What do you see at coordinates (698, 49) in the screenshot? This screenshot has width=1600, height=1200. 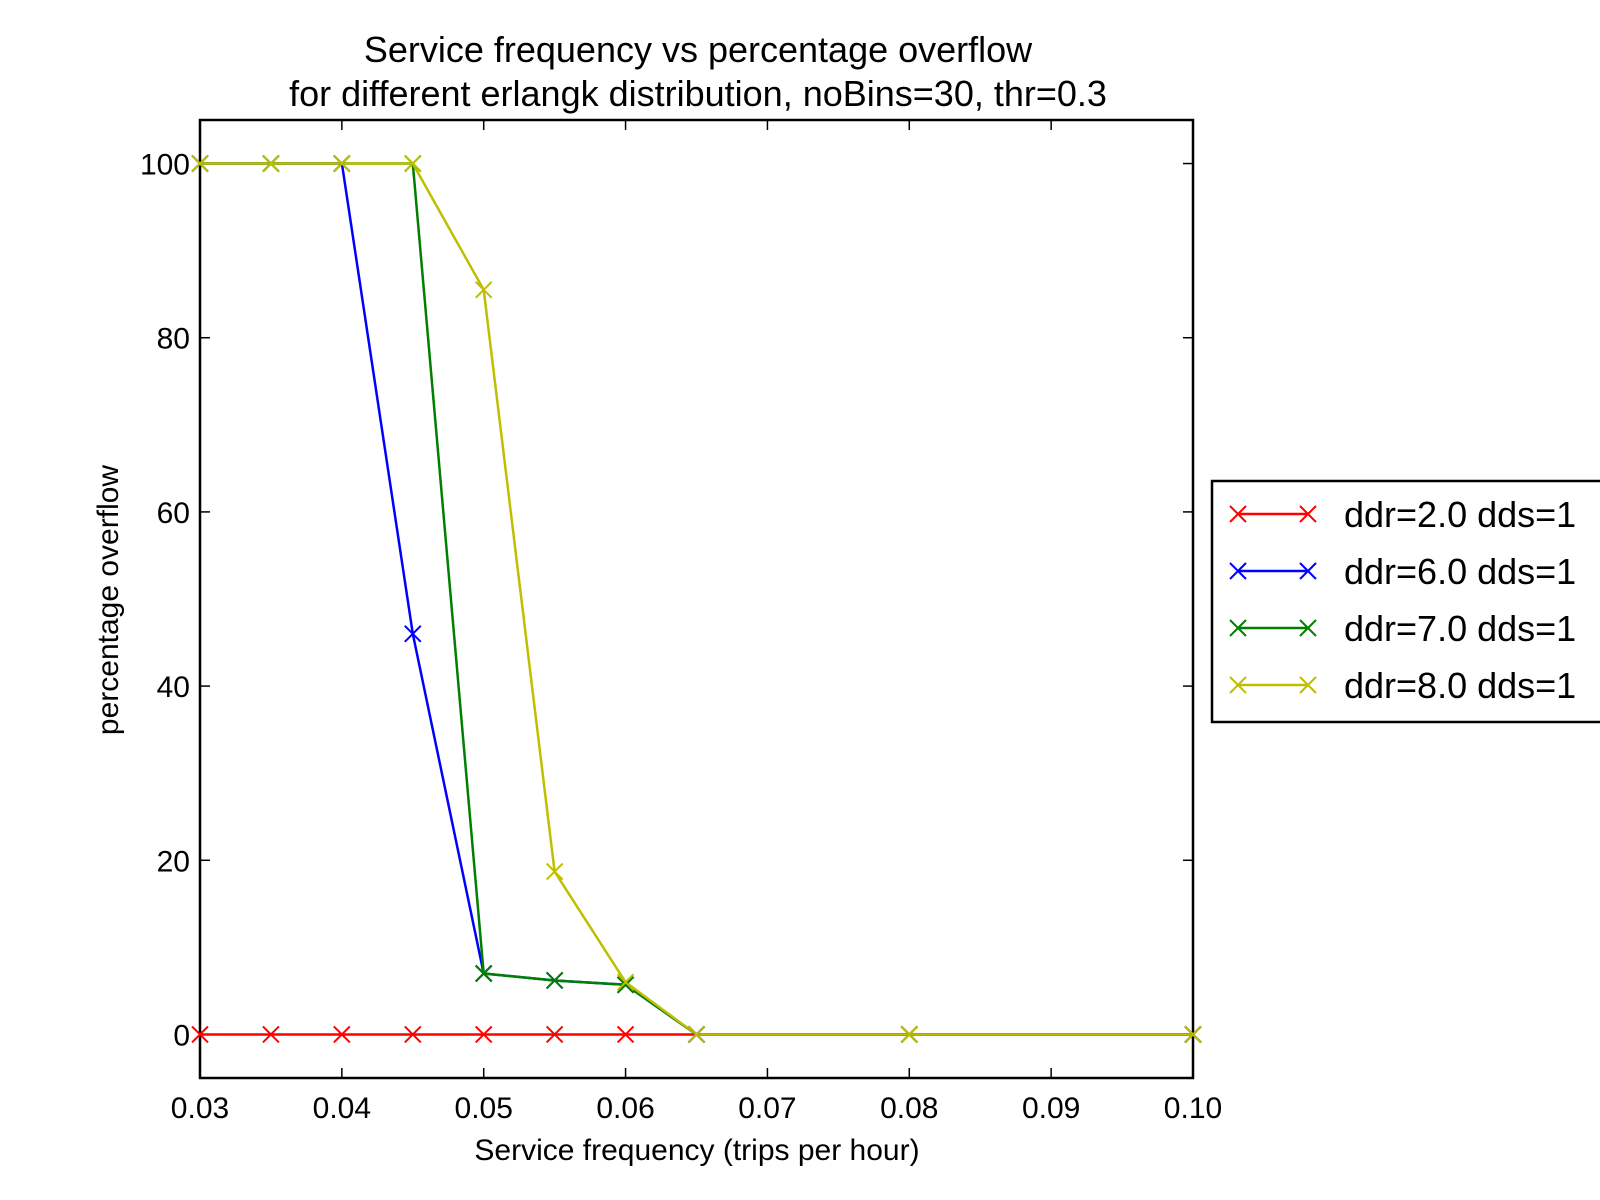 I see `chart-title: Service frequency vs percentage overflow` at bounding box center [698, 49].